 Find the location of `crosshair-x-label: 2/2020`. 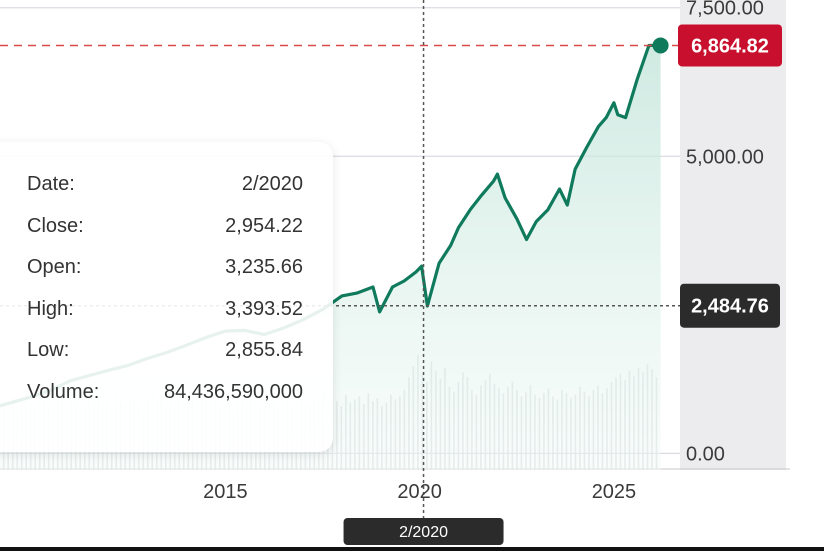

crosshair-x-label: 2/2020 is located at coordinates (423, 532).